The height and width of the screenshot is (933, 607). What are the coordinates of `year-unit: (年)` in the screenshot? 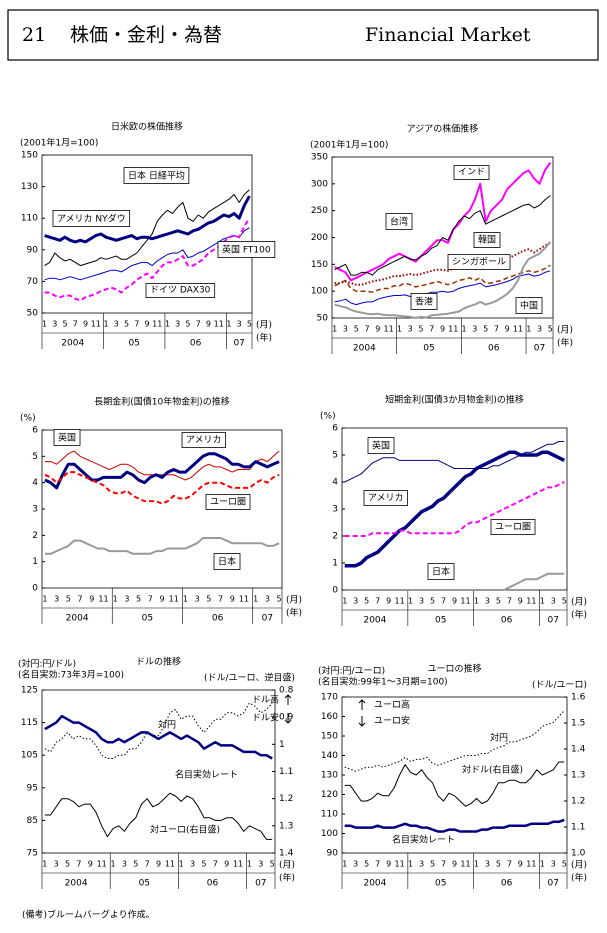 It's located at (565, 343).